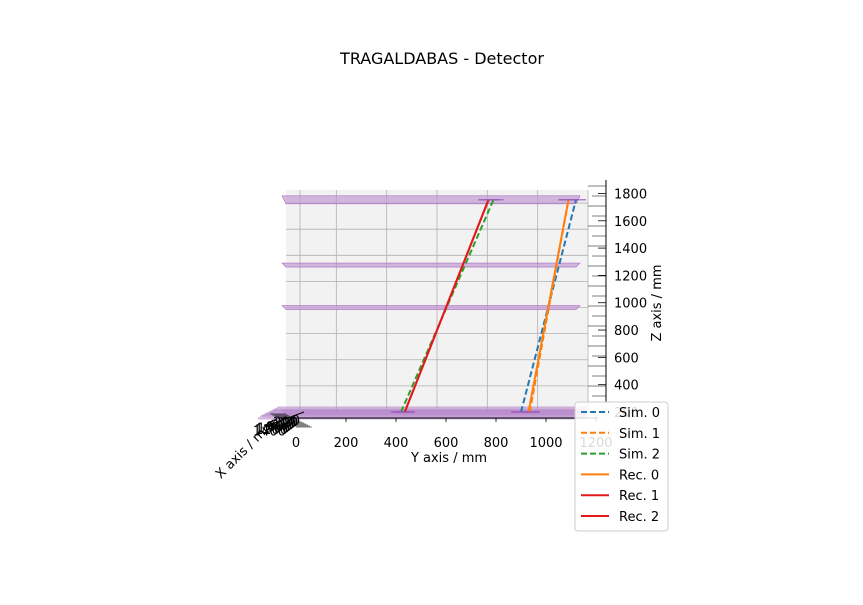 This screenshot has height=605, width=863. I want to click on x-tick-label: 1200, so click(271, 430).